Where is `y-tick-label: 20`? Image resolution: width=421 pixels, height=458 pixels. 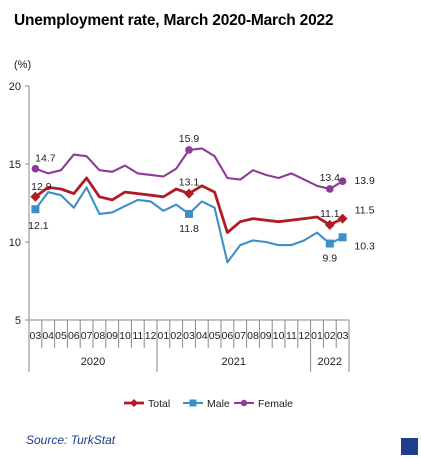
y-tick-label: 20 is located at coordinates (15, 87).